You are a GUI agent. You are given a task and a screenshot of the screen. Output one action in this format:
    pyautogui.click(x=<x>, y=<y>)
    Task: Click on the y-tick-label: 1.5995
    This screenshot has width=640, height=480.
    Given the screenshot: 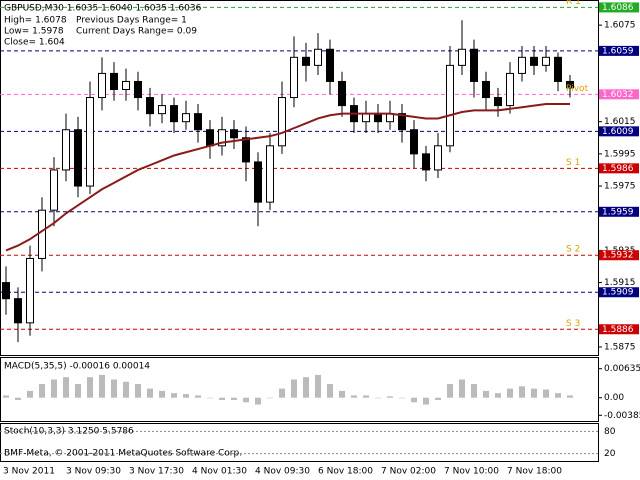 What is the action you would take?
    pyautogui.click(x=620, y=154)
    